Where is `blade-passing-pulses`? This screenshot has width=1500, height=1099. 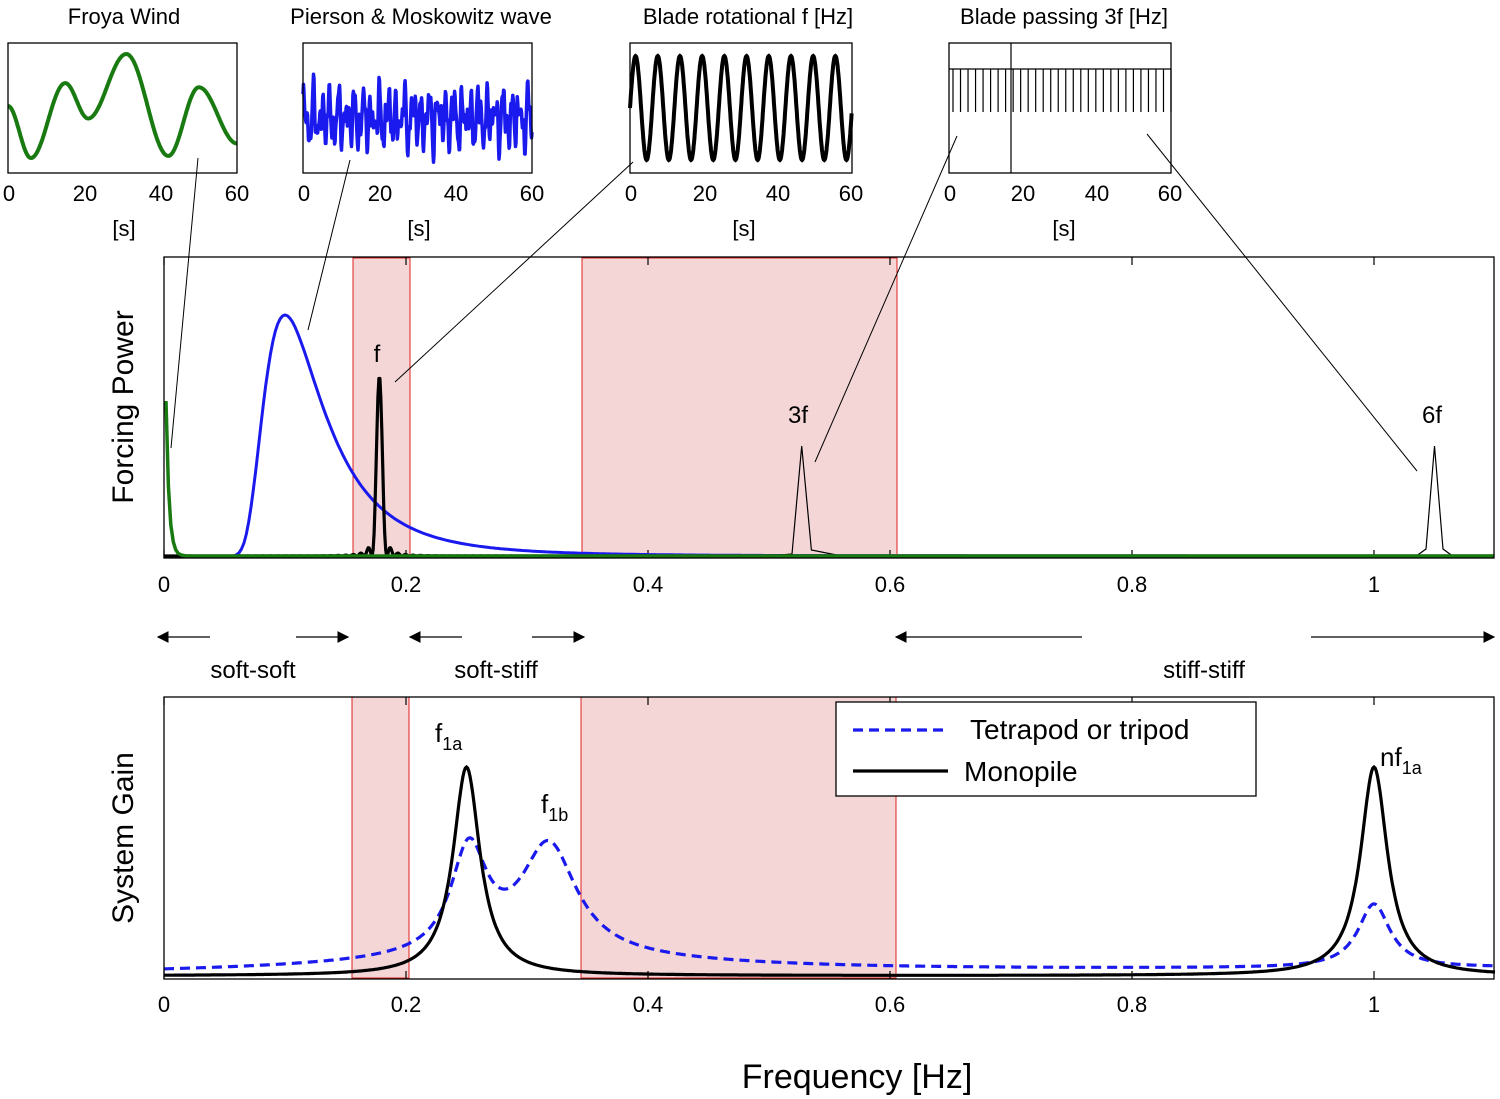
blade-passing-pulses is located at coordinates (1060, 108).